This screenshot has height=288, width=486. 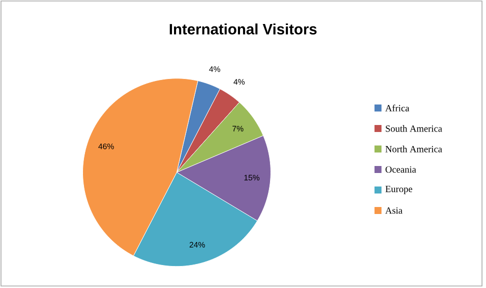 I want to click on chart-title: International Visitors, so click(x=243, y=29).